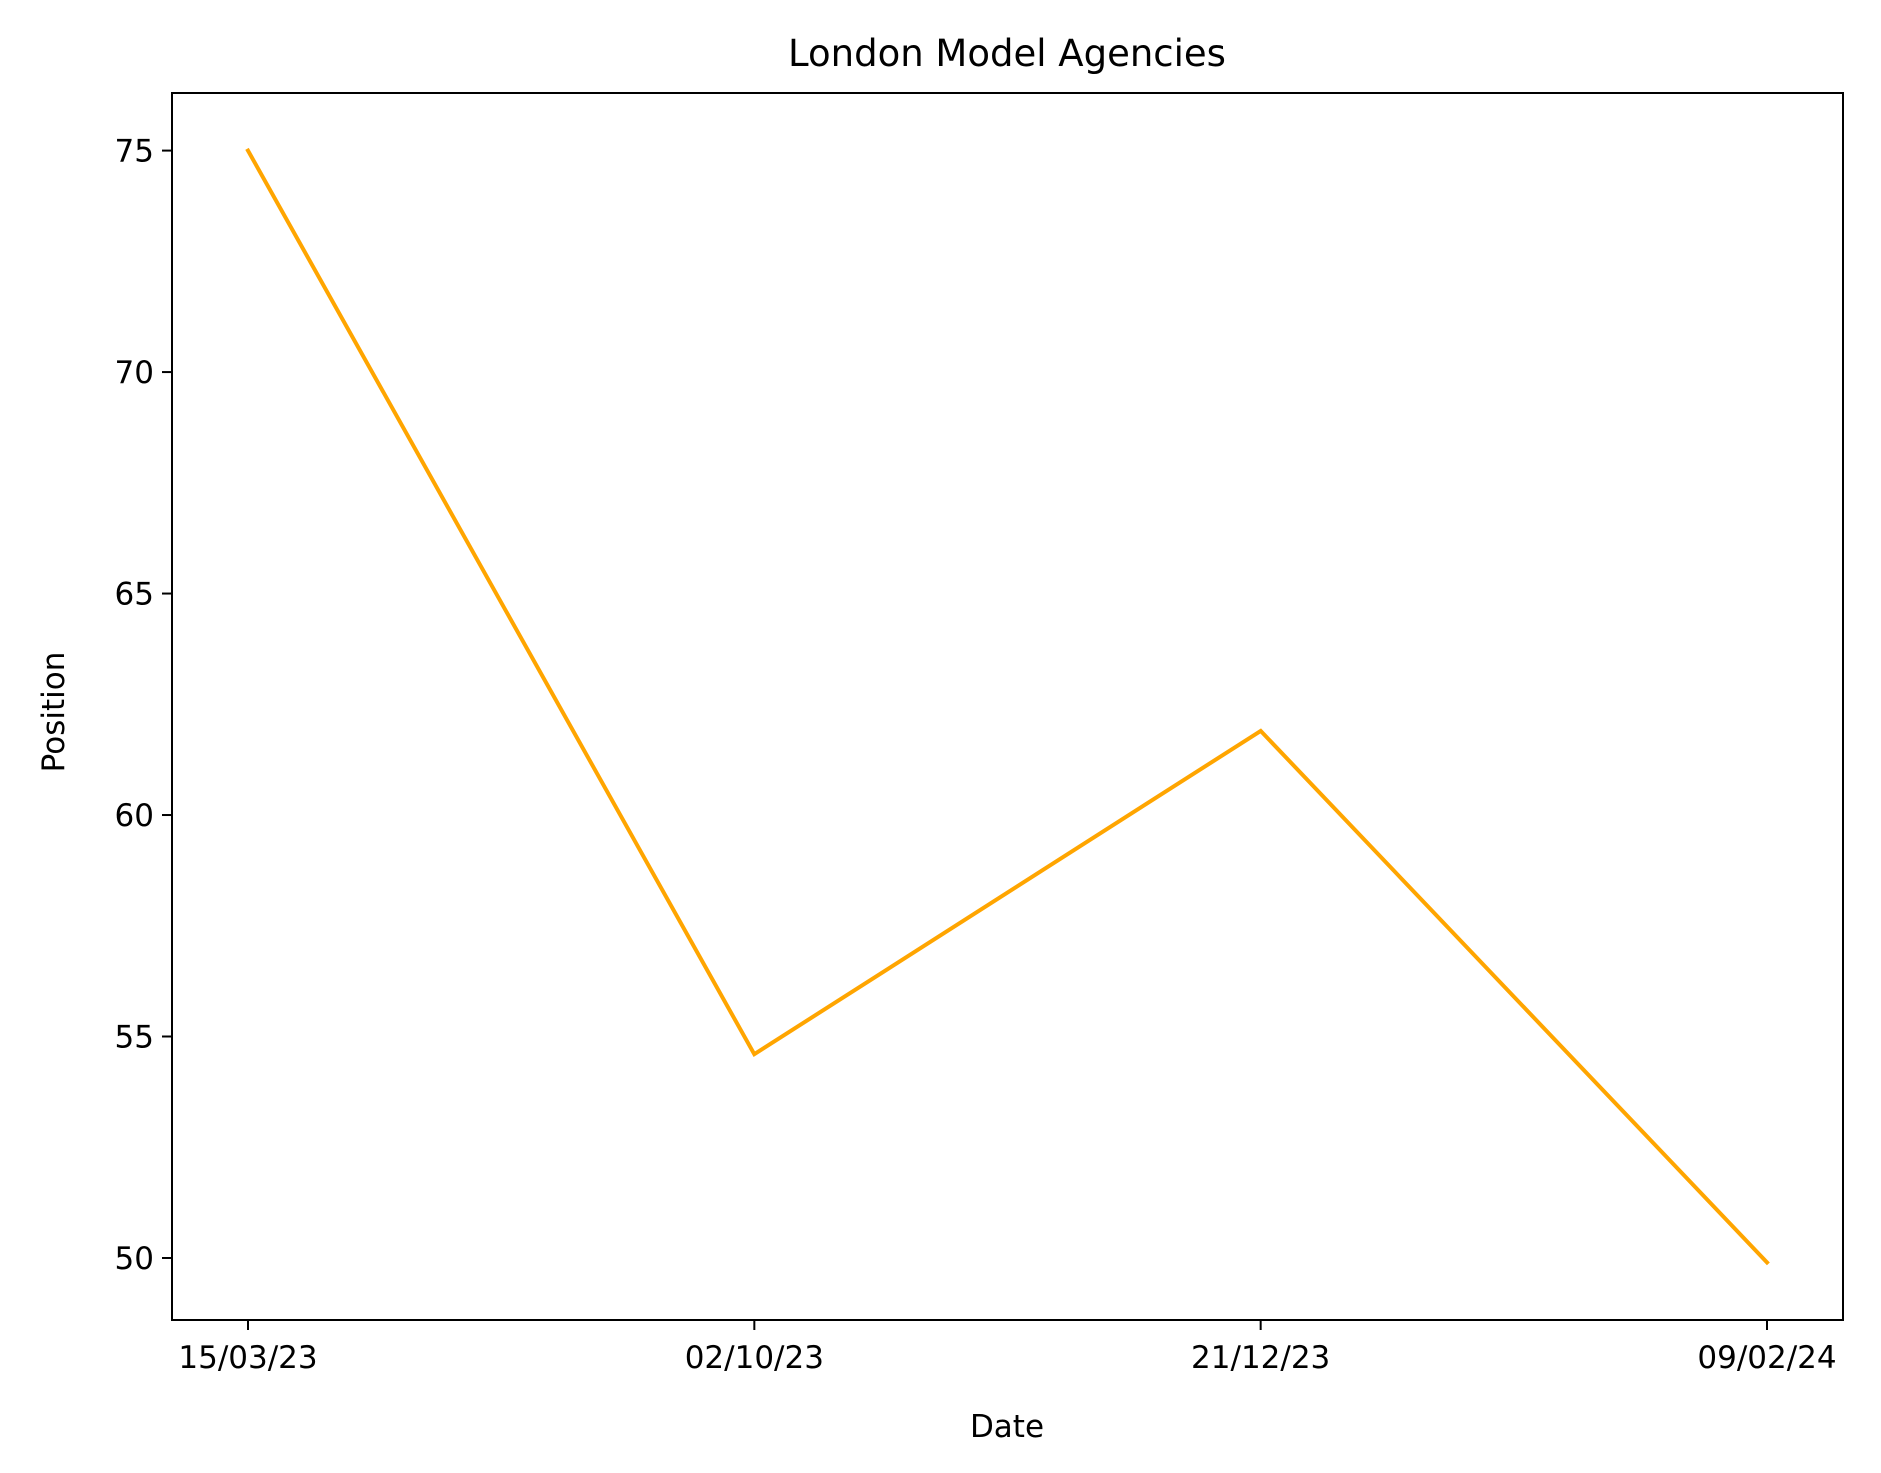 The height and width of the screenshot is (1473, 1881). I want to click on x-tick-label: 15/03/23, so click(247, 1358).